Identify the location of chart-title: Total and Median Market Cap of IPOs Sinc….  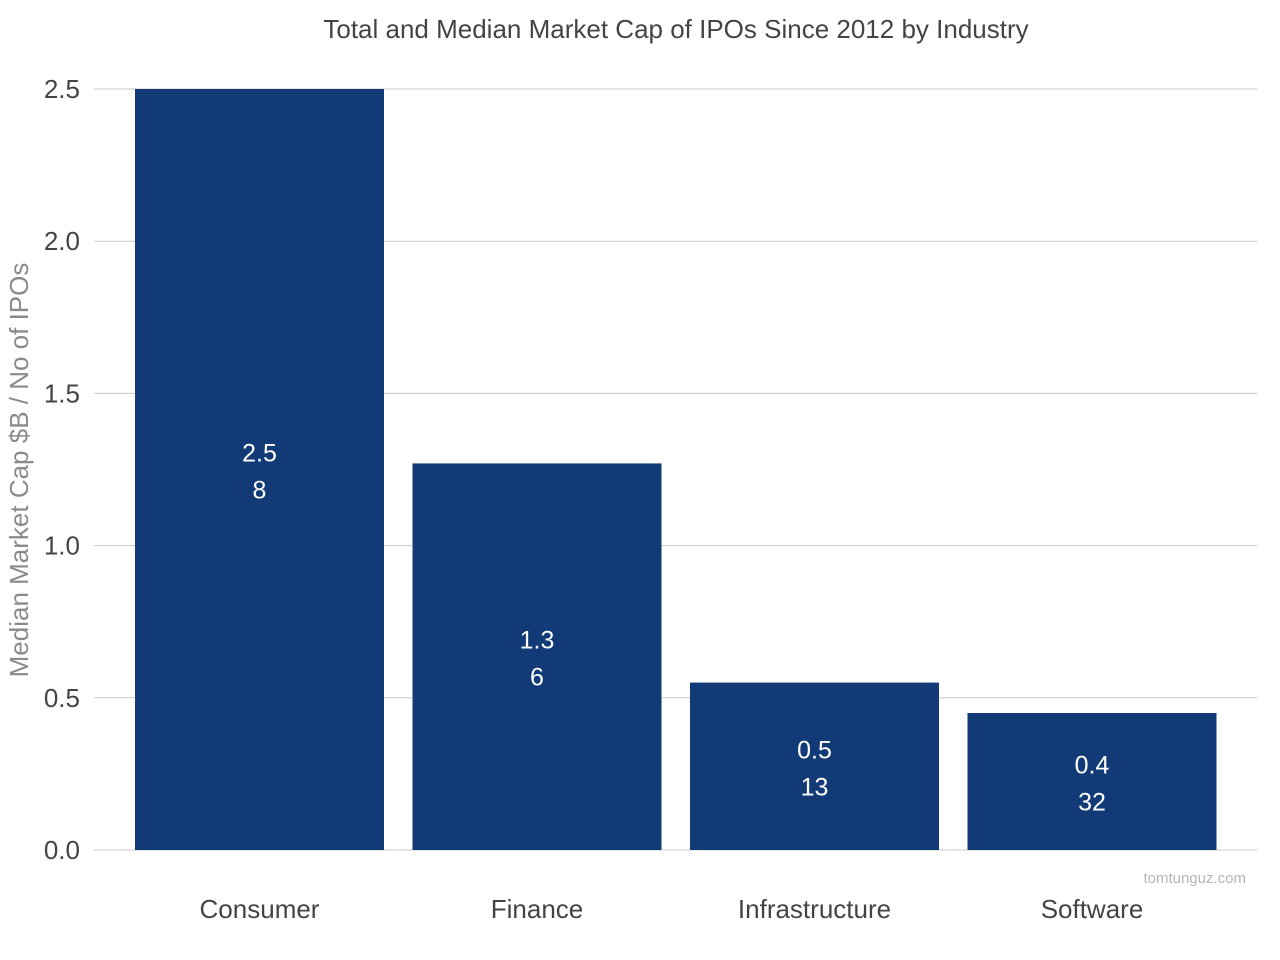
(675, 29).